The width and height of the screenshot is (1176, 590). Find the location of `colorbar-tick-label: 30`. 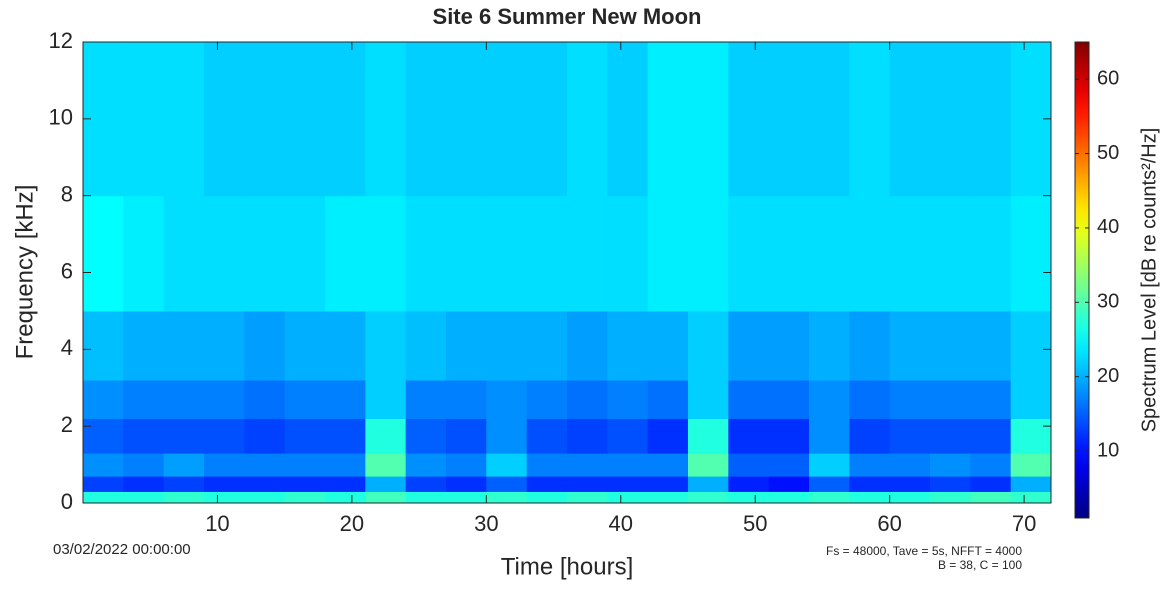

colorbar-tick-label: 30 is located at coordinates (1108, 302).